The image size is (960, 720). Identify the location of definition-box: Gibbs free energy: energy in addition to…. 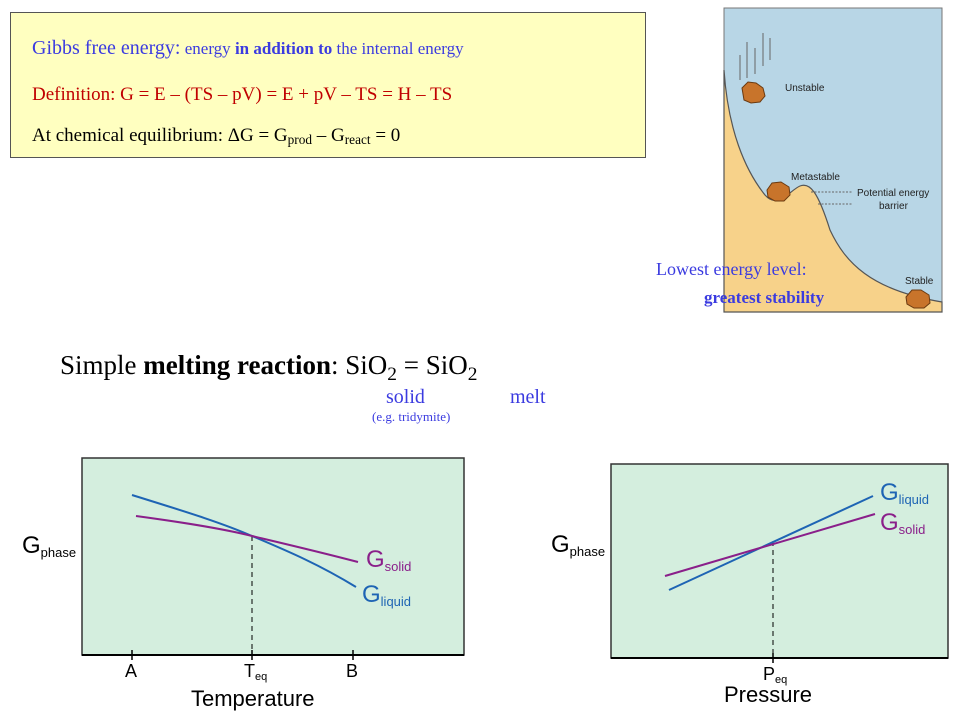
(328, 85).